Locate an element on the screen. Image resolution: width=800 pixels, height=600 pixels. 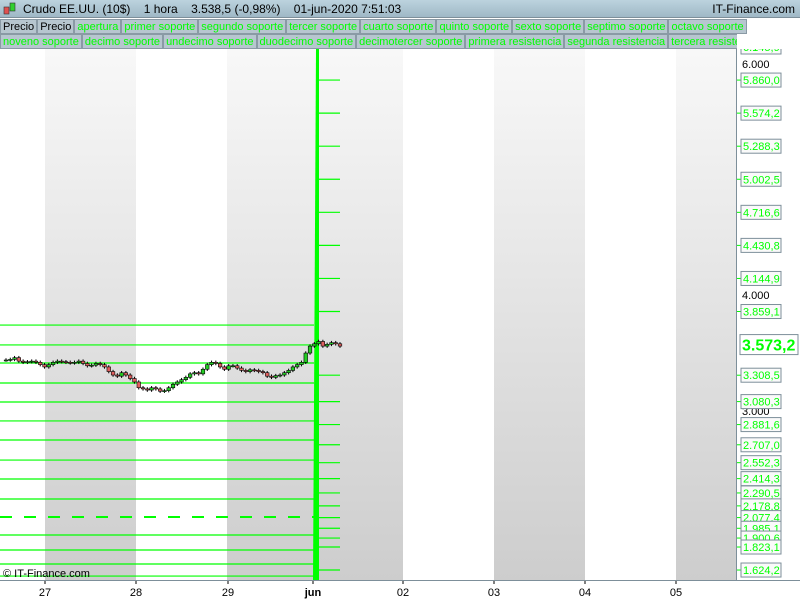
level-label: 2.290,5 is located at coordinates (761, 494).